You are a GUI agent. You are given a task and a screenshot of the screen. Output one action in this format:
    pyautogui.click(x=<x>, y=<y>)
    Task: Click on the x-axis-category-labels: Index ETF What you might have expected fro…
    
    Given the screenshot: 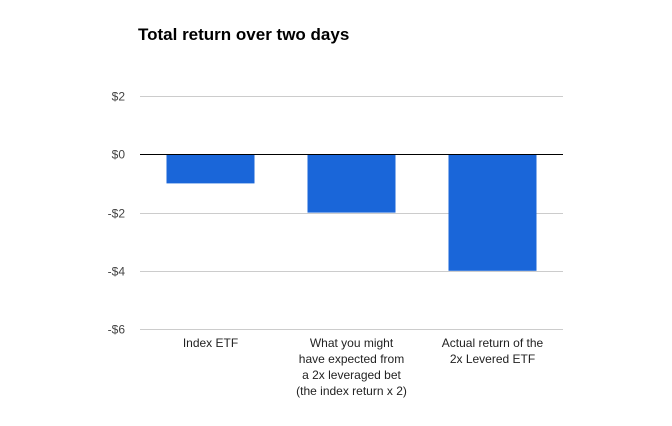 What is the action you would take?
    pyautogui.click(x=363, y=367)
    